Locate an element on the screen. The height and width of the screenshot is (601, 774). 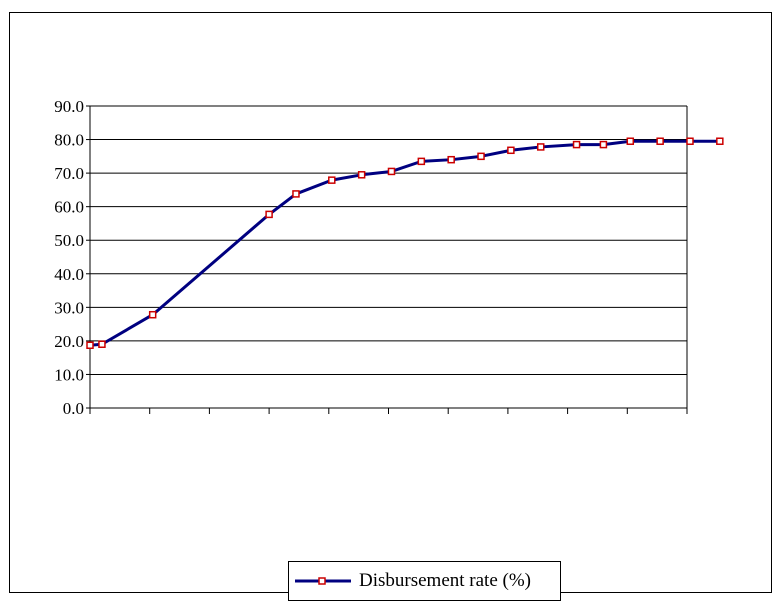
legend: Disbursement rate (%) is located at coordinates (424, 581).